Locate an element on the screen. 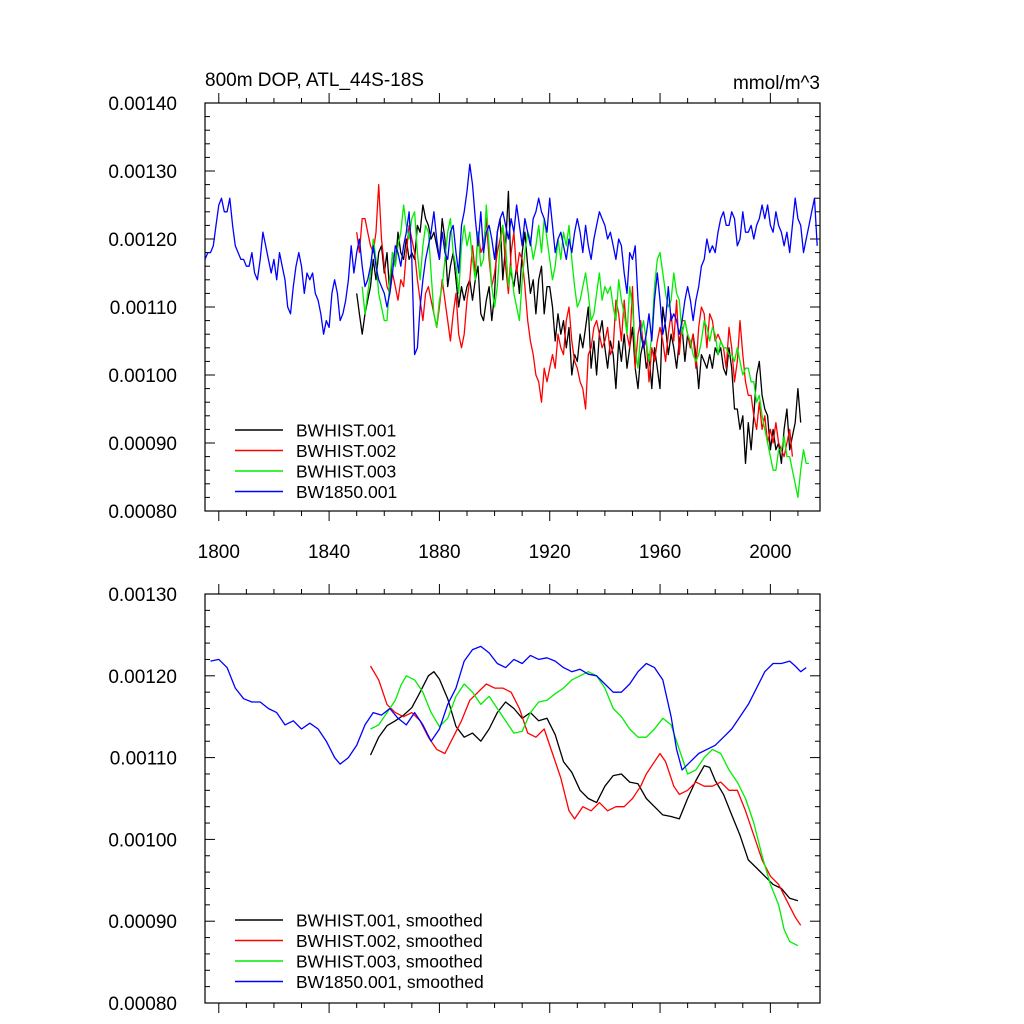 This screenshot has height=1024, width=1024. units-label: mmol/m^3 is located at coordinates (776, 83).